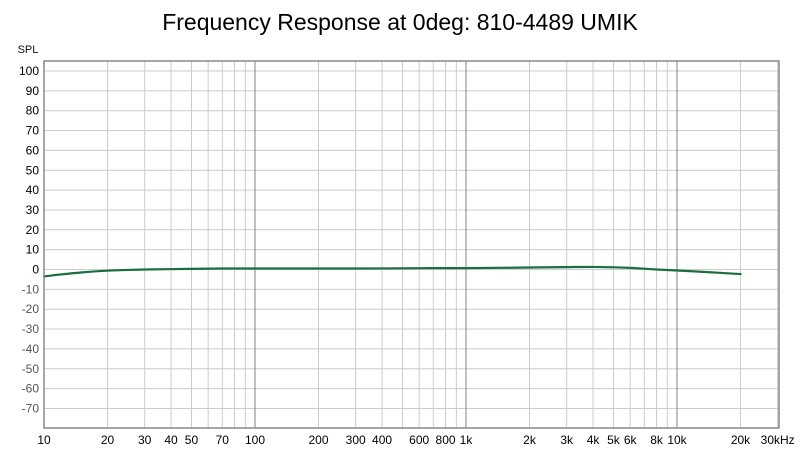  What do you see at coordinates (33, 210) in the screenshot?
I see `y-tick-label: 30` at bounding box center [33, 210].